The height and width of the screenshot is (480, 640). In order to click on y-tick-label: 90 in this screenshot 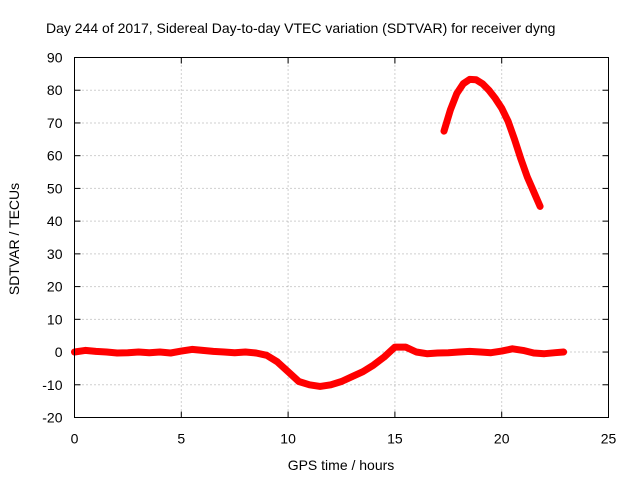, I will do `click(55, 58)`.